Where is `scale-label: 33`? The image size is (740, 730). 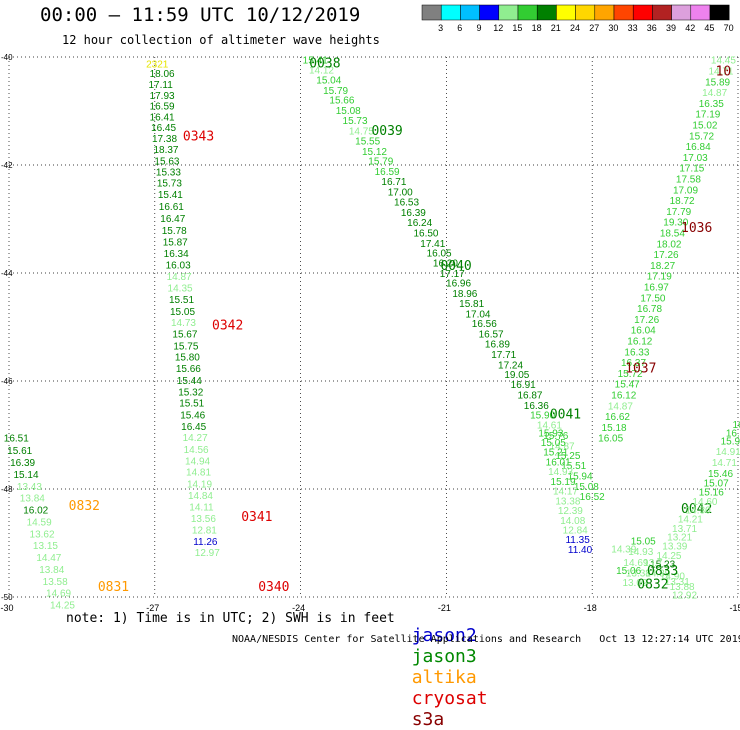 scale-label: 33 is located at coordinates (633, 28).